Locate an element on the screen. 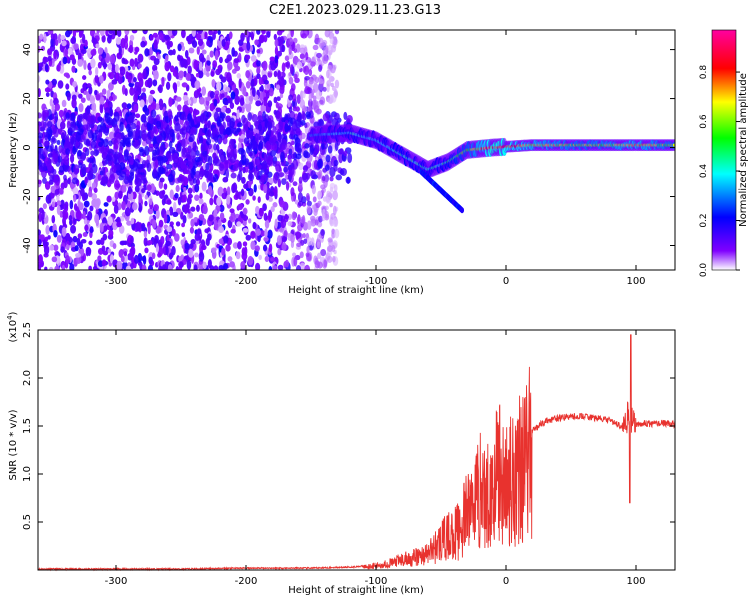 The image size is (750, 600). y-tick-label: 0 is located at coordinates (27, 147).